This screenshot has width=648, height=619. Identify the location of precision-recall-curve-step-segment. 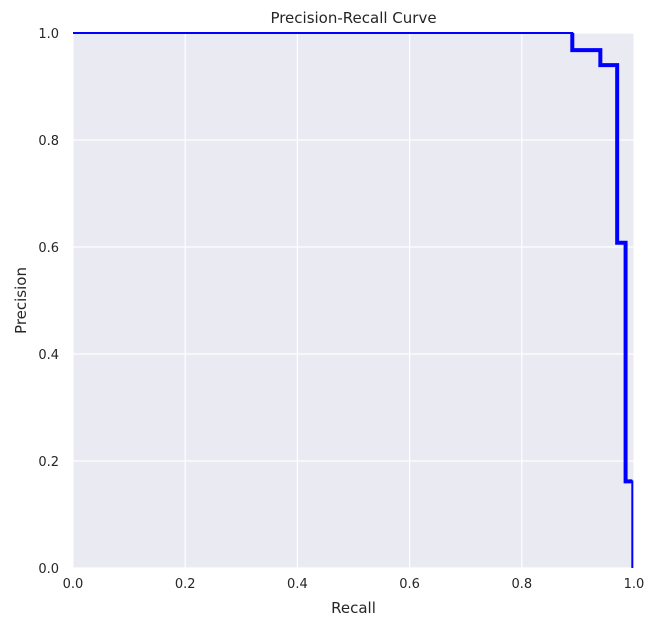
(601, 258).